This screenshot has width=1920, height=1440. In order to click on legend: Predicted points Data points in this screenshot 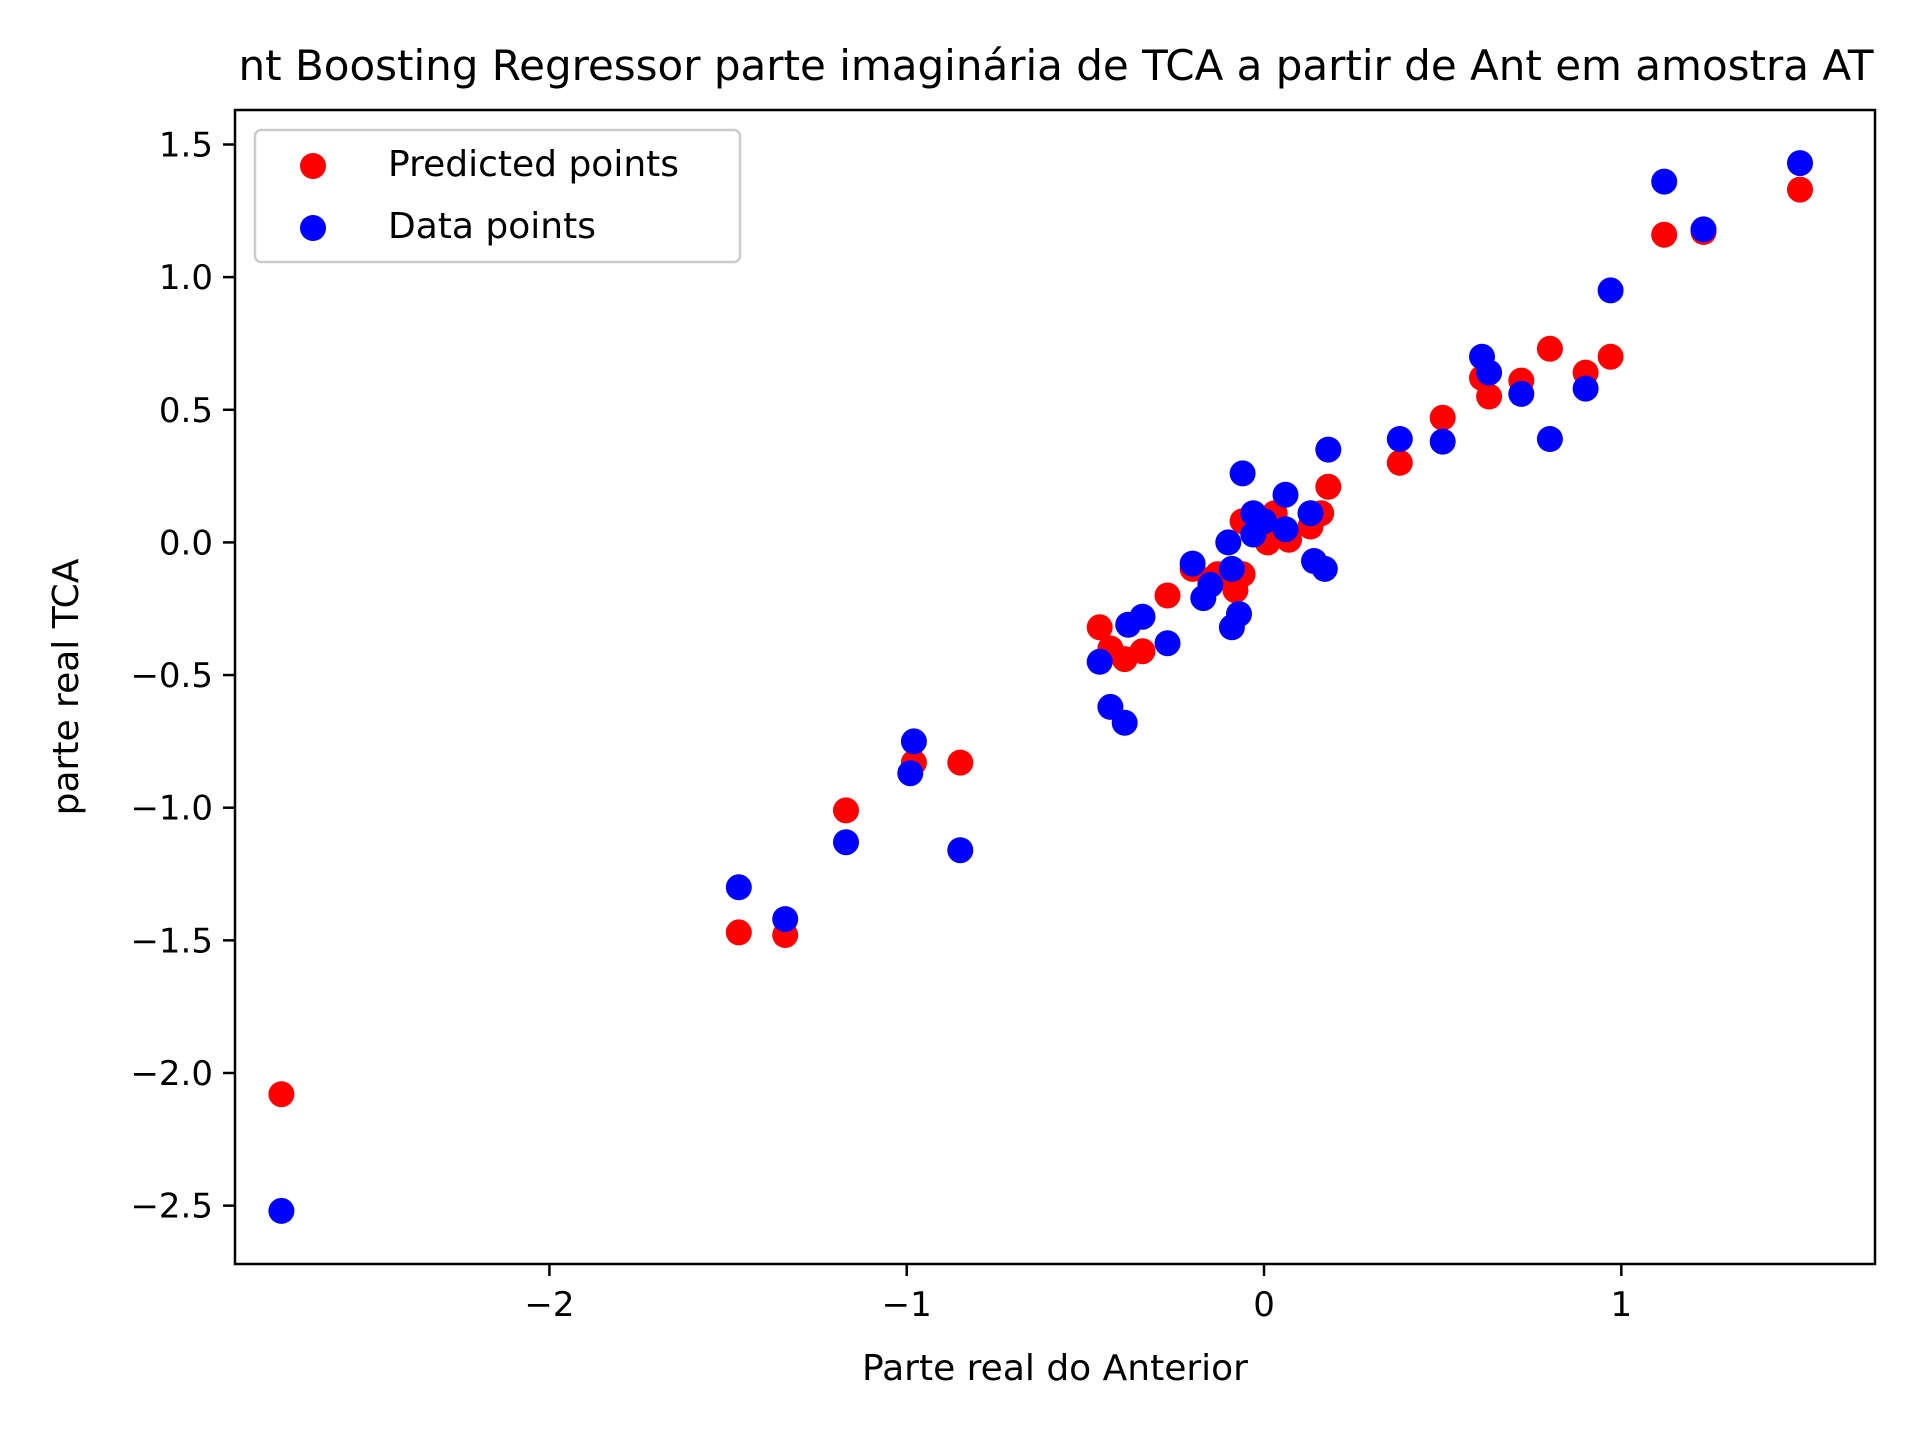, I will do `click(497, 196)`.